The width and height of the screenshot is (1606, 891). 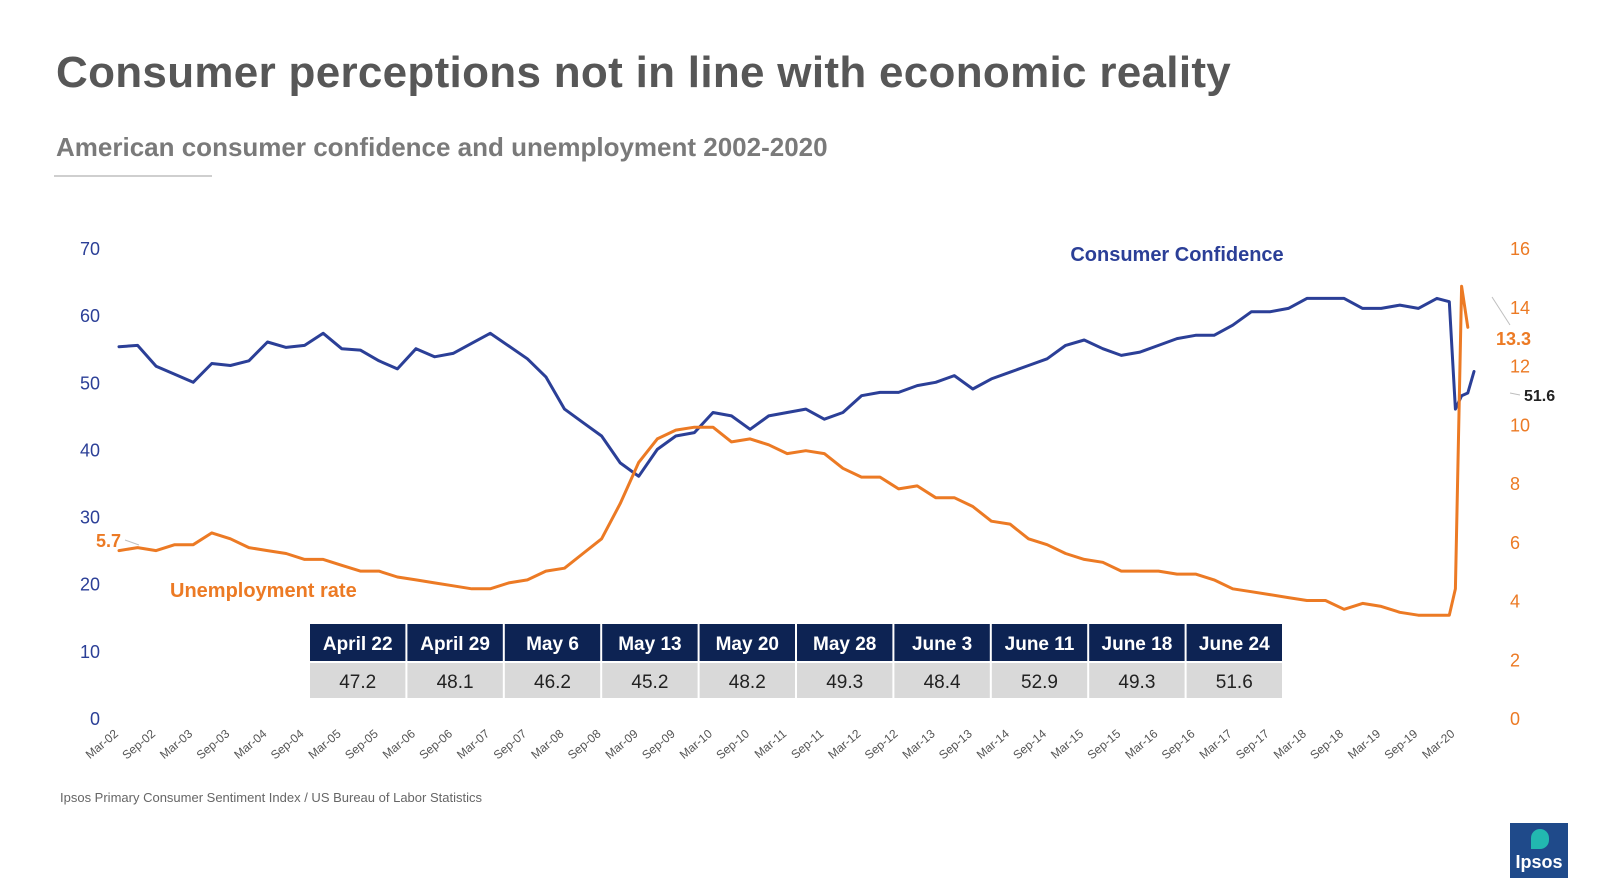 What do you see at coordinates (473, 743) in the screenshot?
I see `x-axis-tick-label: Mar-07` at bounding box center [473, 743].